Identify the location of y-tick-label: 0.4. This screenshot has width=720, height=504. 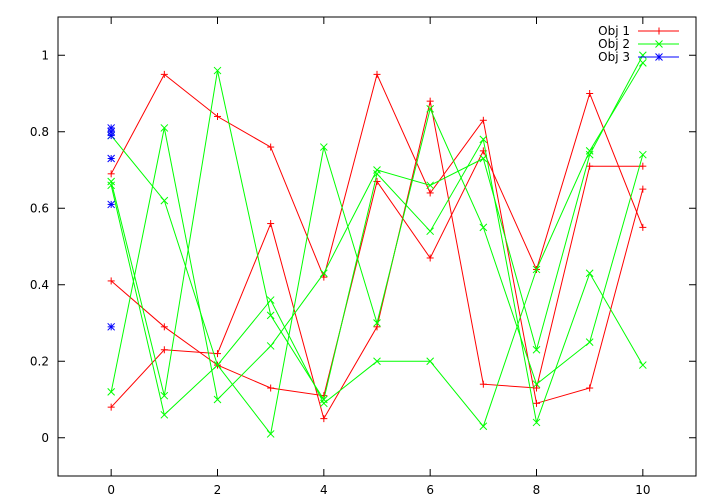
(39, 285).